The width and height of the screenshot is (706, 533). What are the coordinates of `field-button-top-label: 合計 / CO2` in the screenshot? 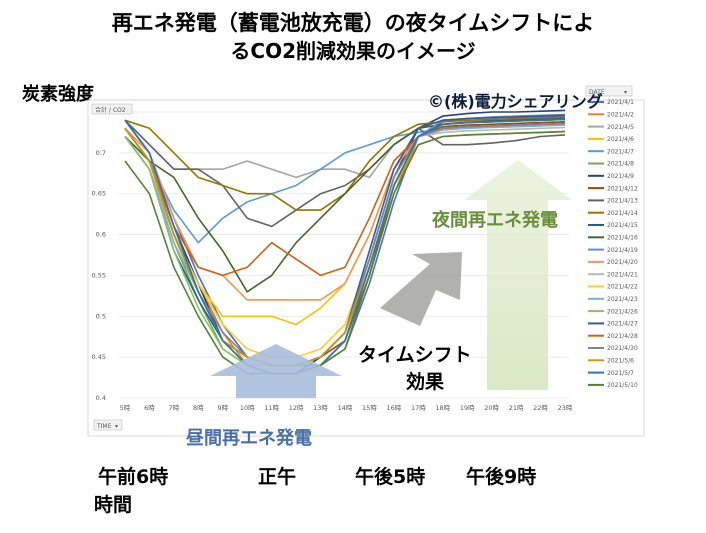 It's located at (110, 110).